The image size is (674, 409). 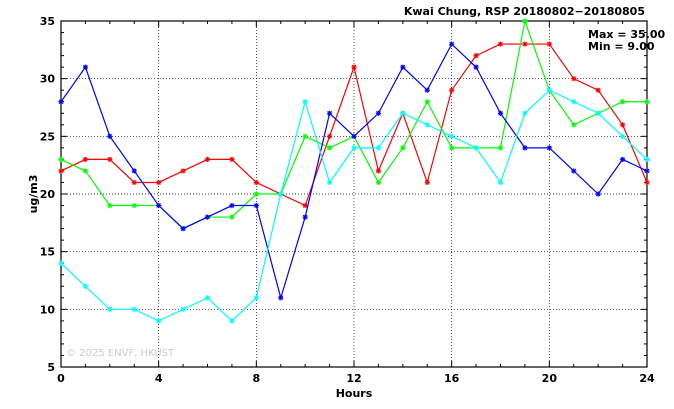 What do you see at coordinates (550, 378) in the screenshot?
I see `x-tick-label: 20` at bounding box center [550, 378].